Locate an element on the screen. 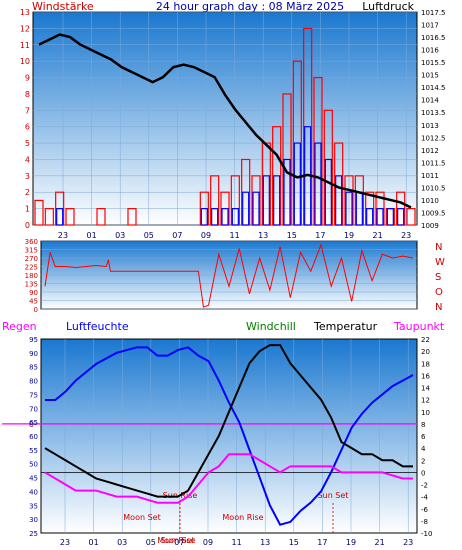 This screenshot has width=462, height=550. wind-tick-label: 8 is located at coordinates (27, 94).